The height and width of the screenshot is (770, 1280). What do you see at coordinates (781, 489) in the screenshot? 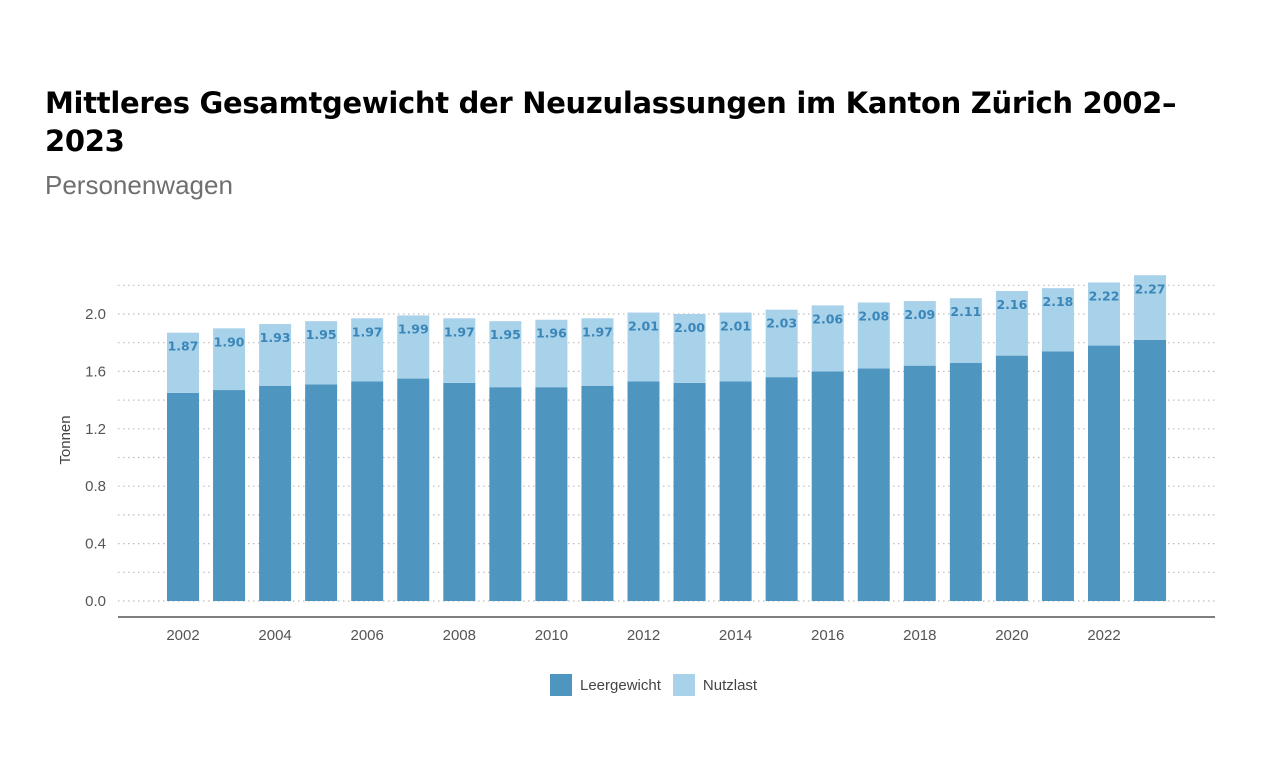
I see `bar-leergewicht-2015` at bounding box center [781, 489].